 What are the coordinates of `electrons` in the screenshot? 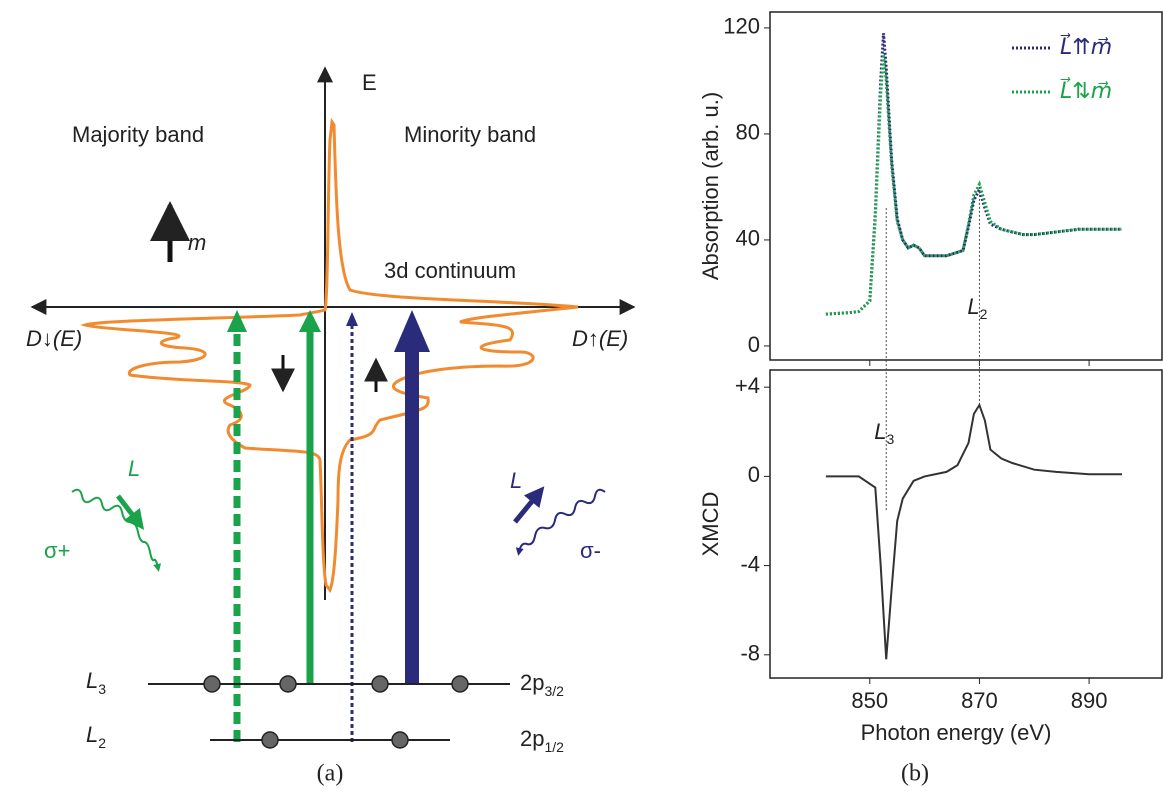 It's located at (336, 712).